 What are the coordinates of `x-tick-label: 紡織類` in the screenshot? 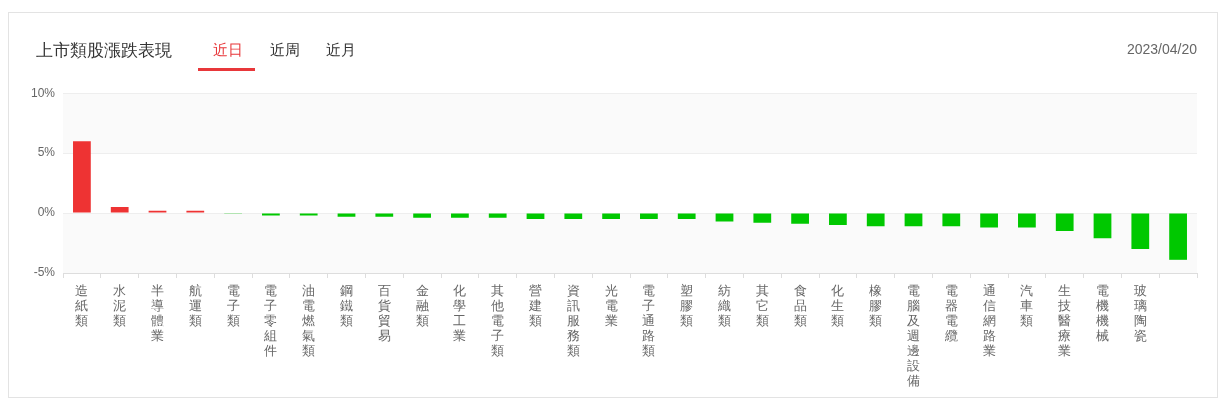 It's located at (724, 305).